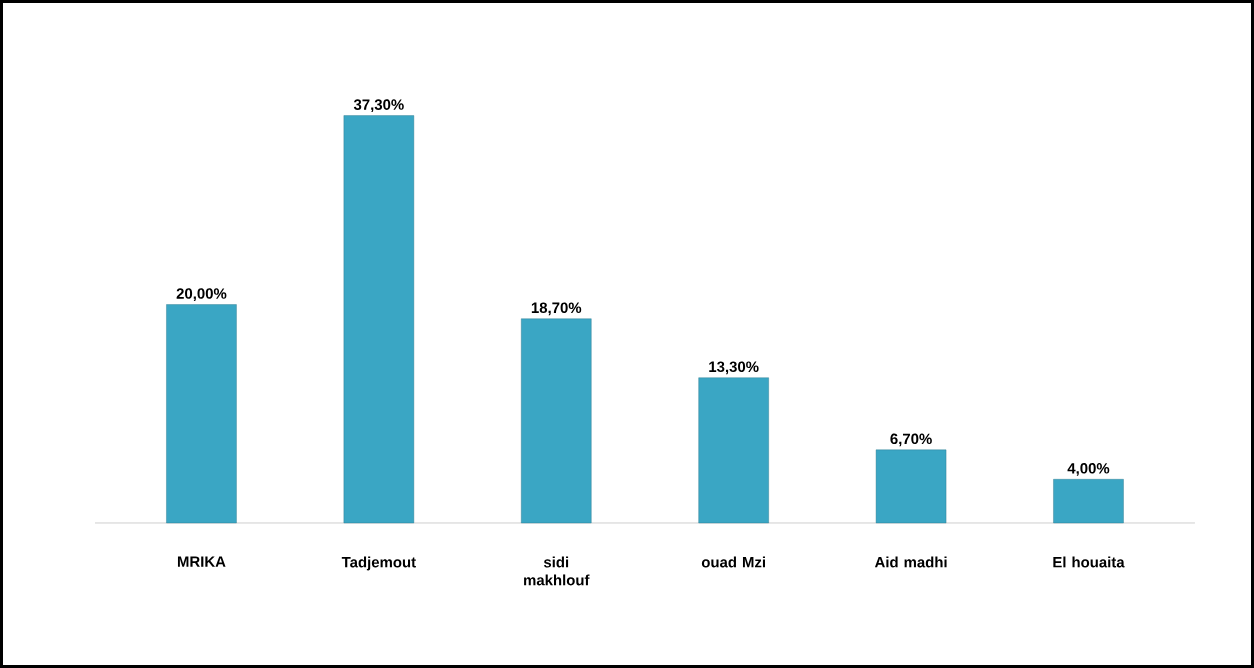 This screenshot has width=1254, height=668. Describe the element at coordinates (557, 571) in the screenshot. I see `x-tick-label: sidi makhlouf` at that location.